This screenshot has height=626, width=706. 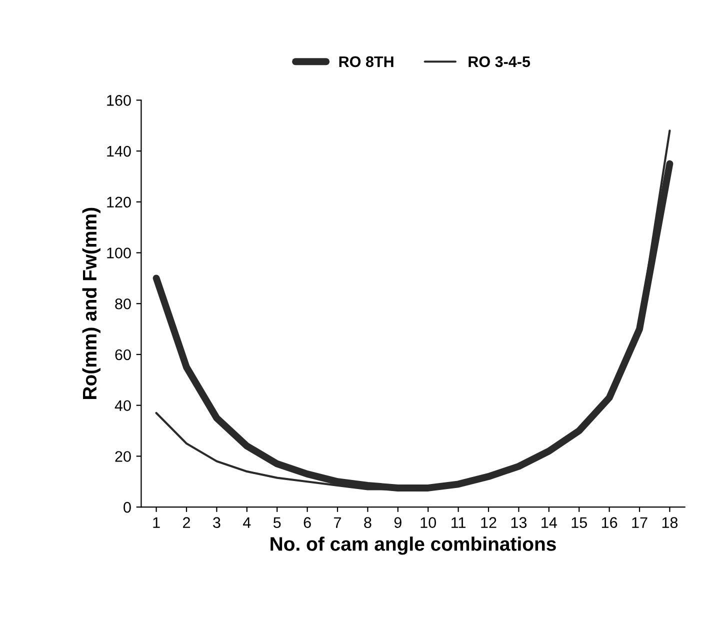 What do you see at coordinates (337, 522) in the screenshot?
I see `x-tick-label: 7` at bounding box center [337, 522].